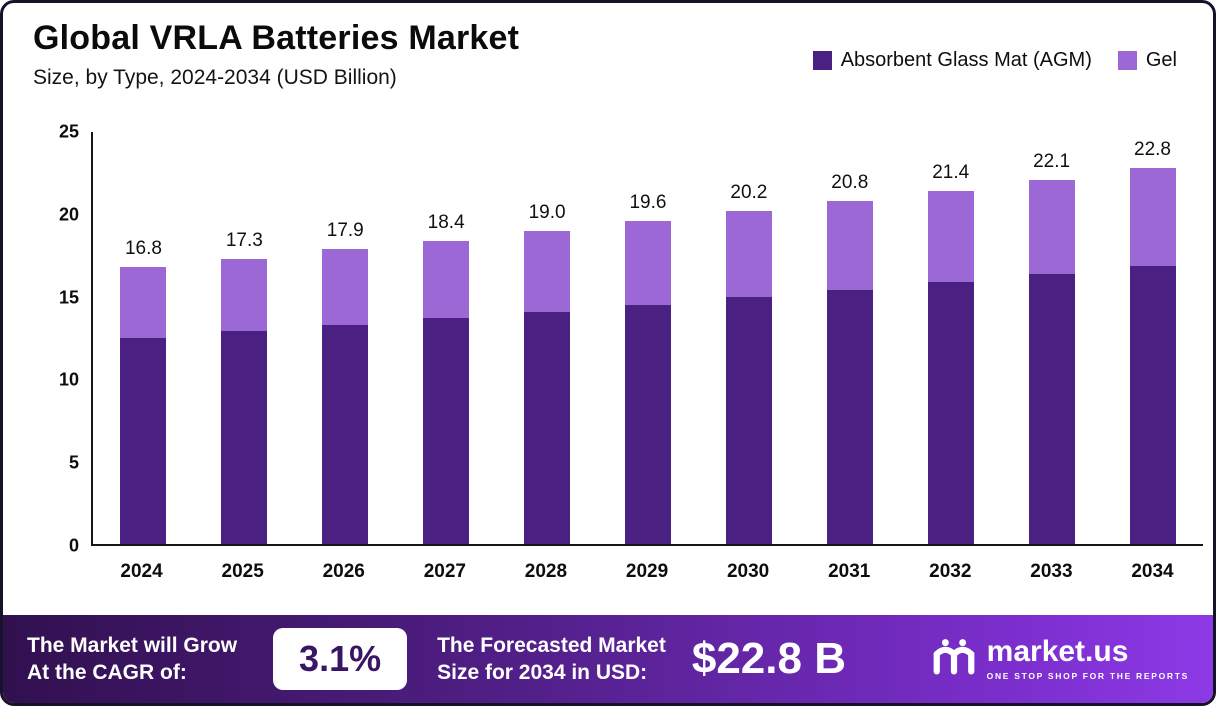  I want to click on x-tick-label: 2027, so click(444, 571).